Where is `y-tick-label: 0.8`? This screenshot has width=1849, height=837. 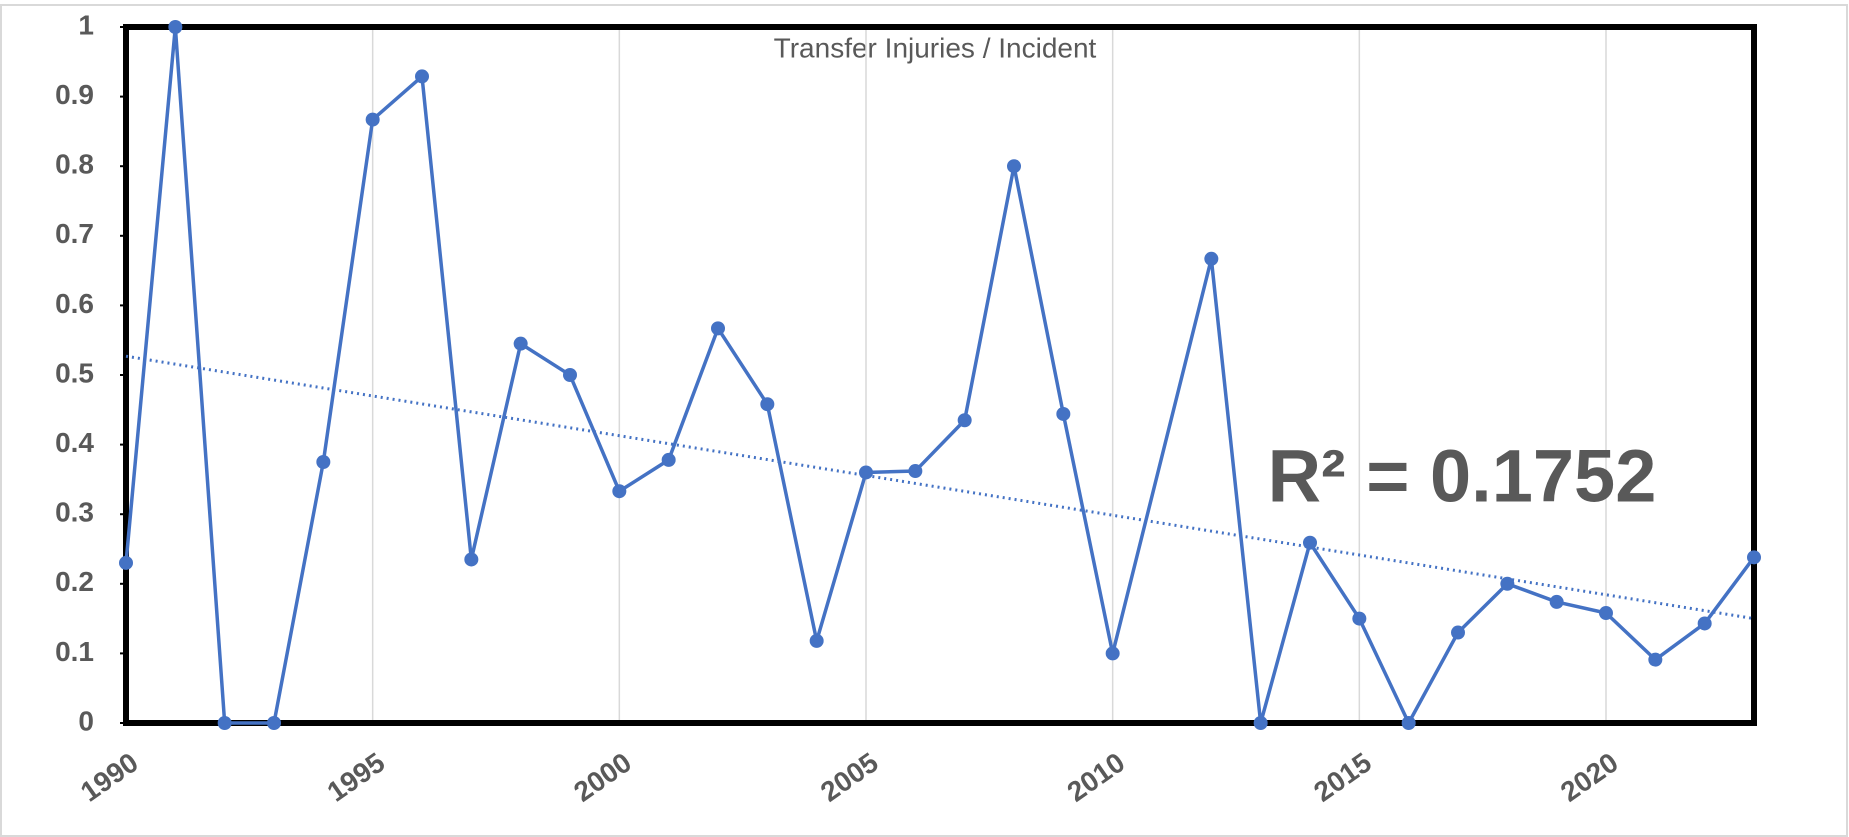 y-tick-label: 0.8 is located at coordinates (74, 164).